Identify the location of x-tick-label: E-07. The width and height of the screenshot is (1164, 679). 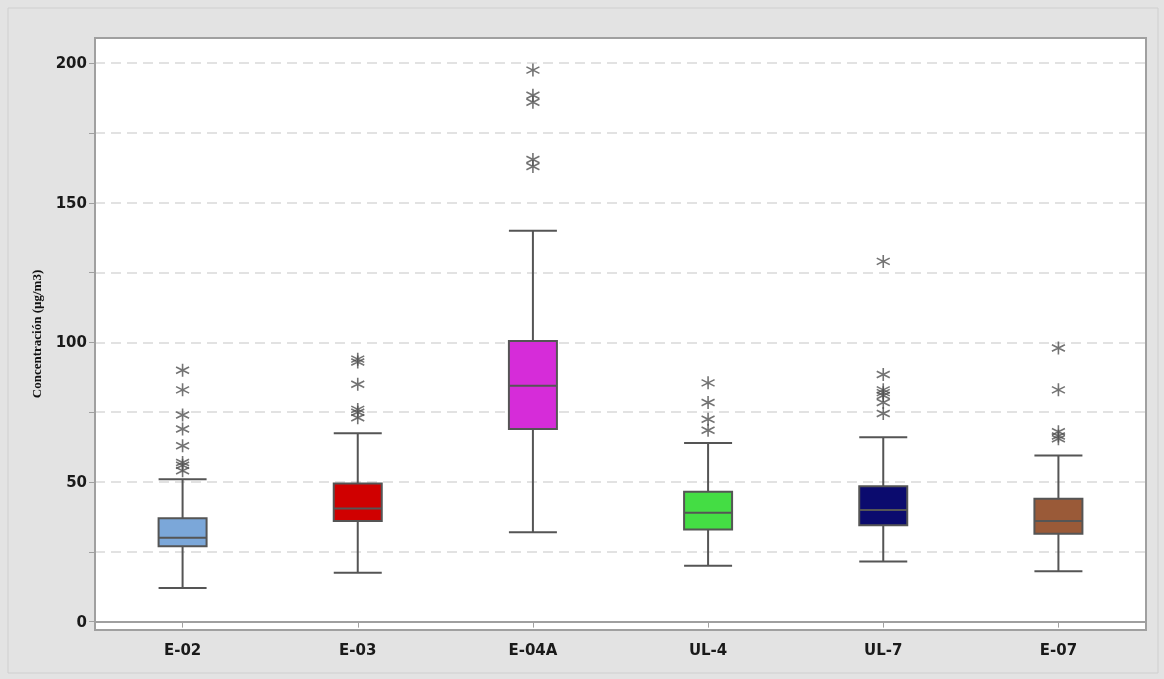
(1058, 649).